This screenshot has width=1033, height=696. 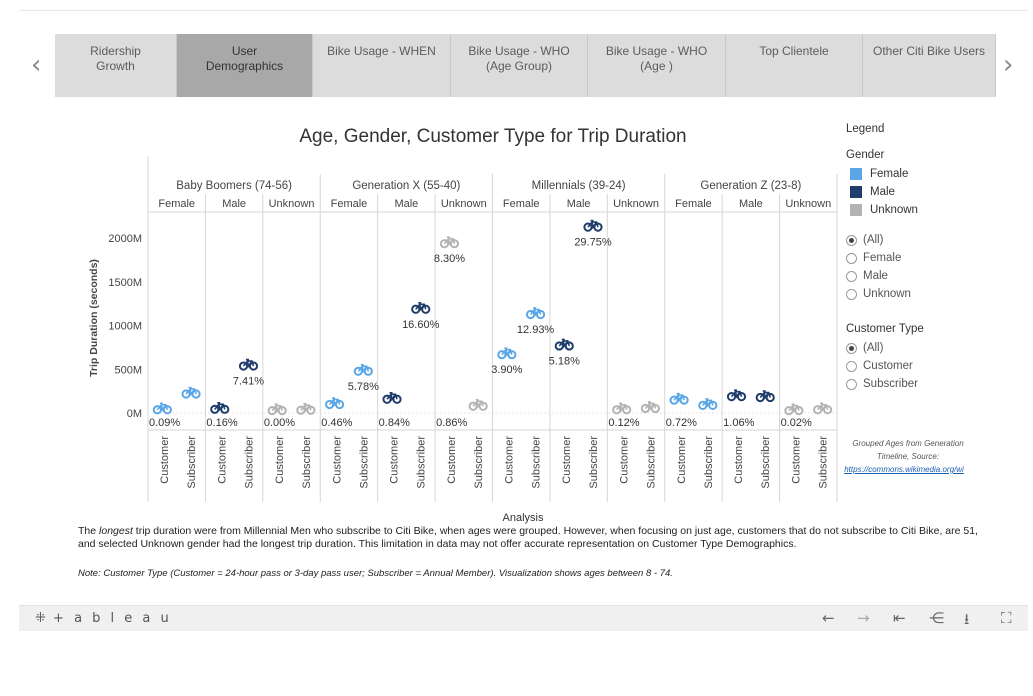 What do you see at coordinates (936, 618) in the screenshot?
I see `share-icon: ⋲` at bounding box center [936, 618].